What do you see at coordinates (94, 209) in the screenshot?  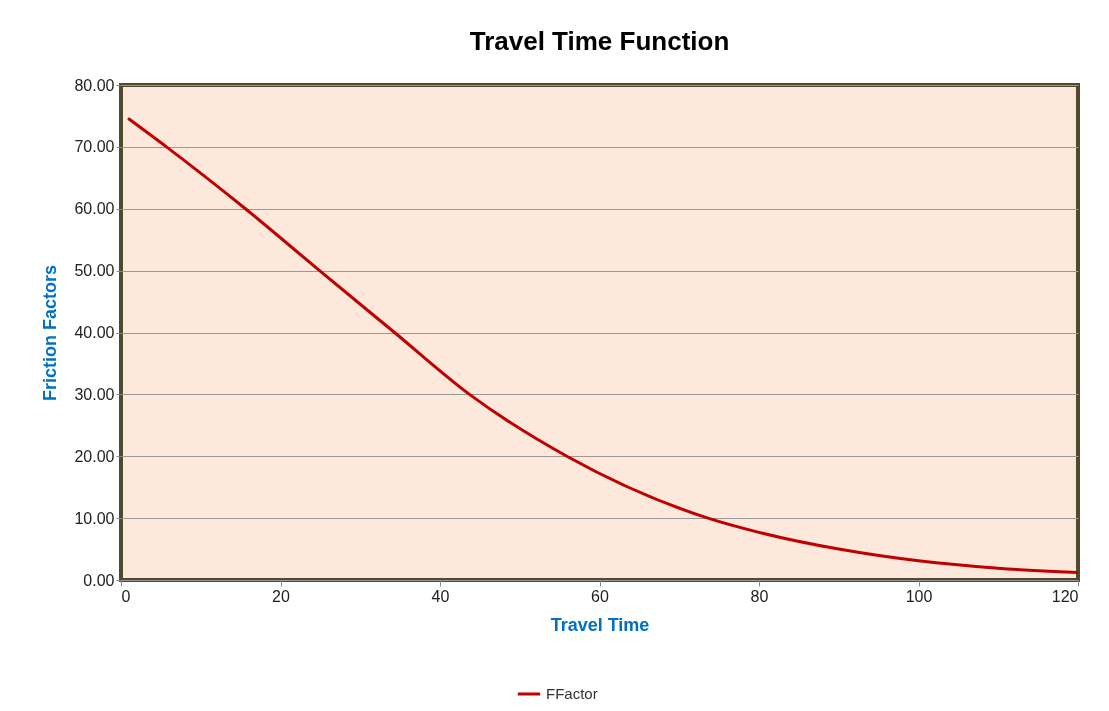 I see `y-tick-label: 60.00` at bounding box center [94, 209].